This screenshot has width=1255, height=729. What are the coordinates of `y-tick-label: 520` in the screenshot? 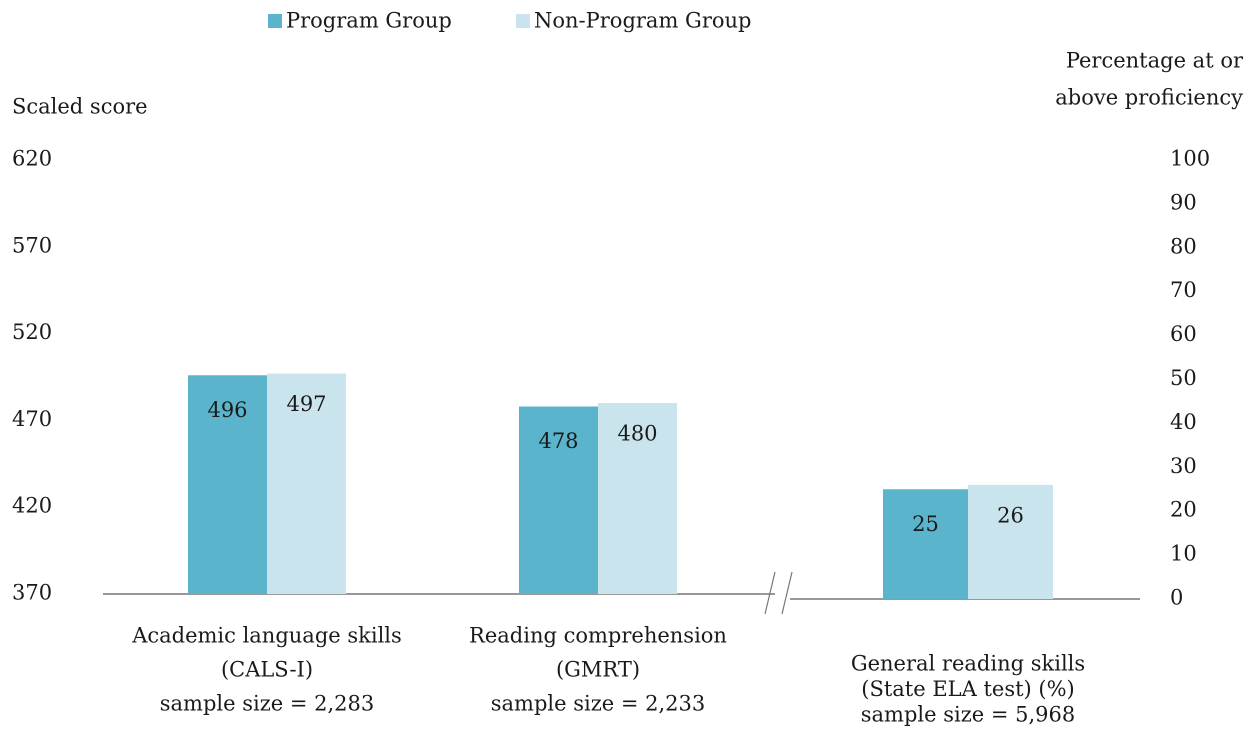 It's located at (32, 332).